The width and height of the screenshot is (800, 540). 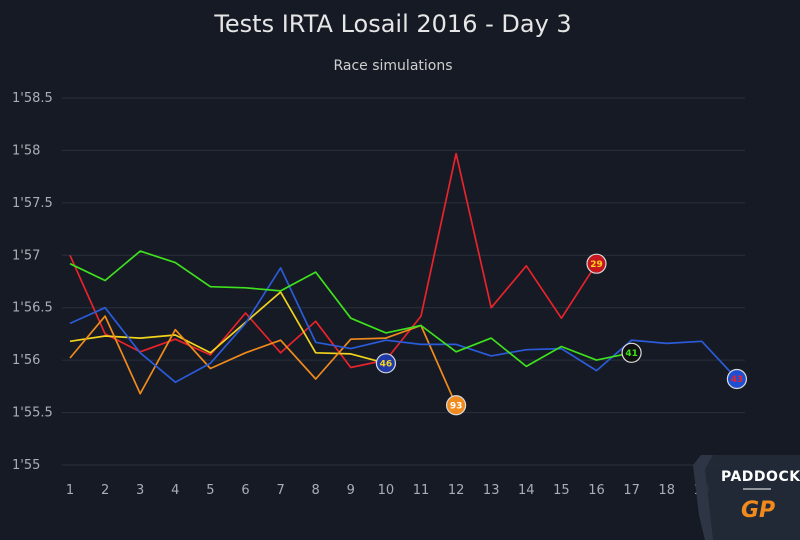 I want to click on y-tick-label: 1'58, so click(x=26, y=150).